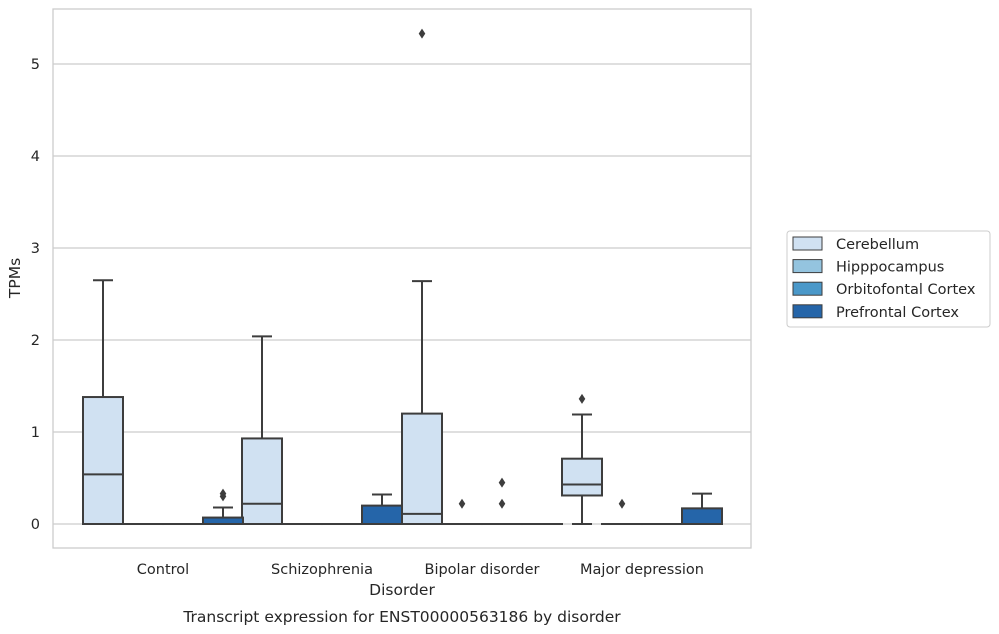 The image size is (999, 634). I want to click on x-tick-label: Major depression, so click(642, 570).